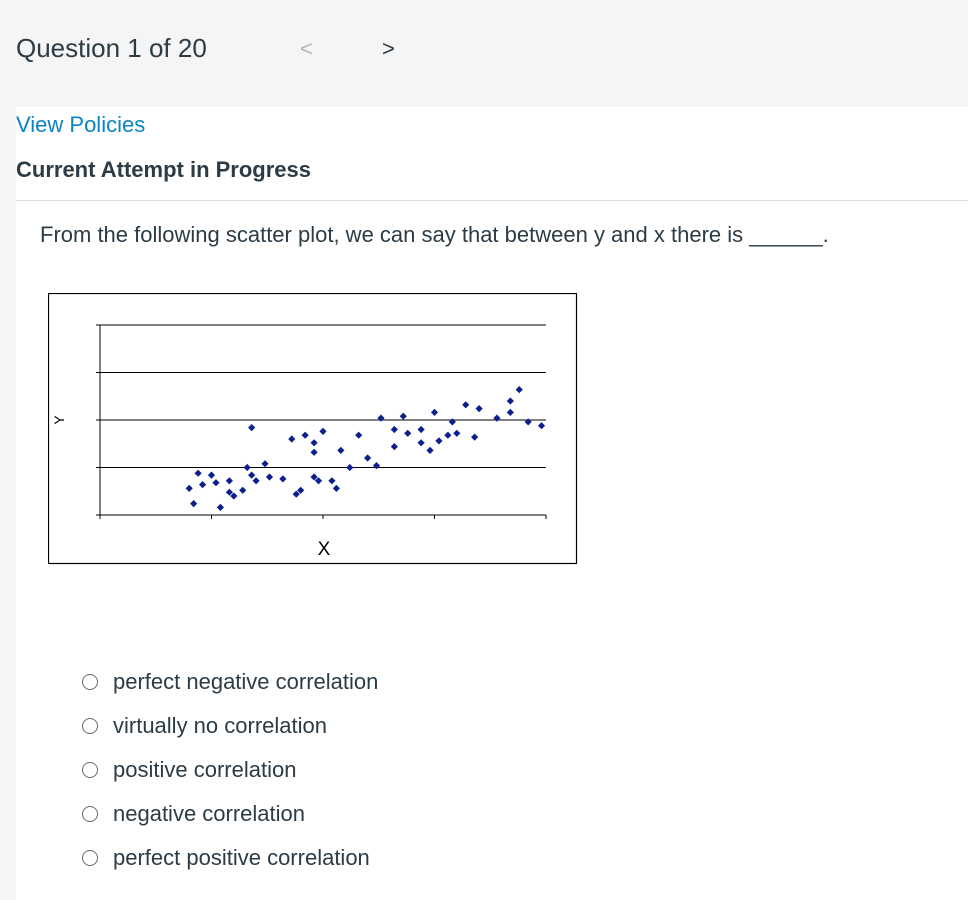  What do you see at coordinates (209, 813) in the screenshot?
I see `answer-label: negative correlation` at bounding box center [209, 813].